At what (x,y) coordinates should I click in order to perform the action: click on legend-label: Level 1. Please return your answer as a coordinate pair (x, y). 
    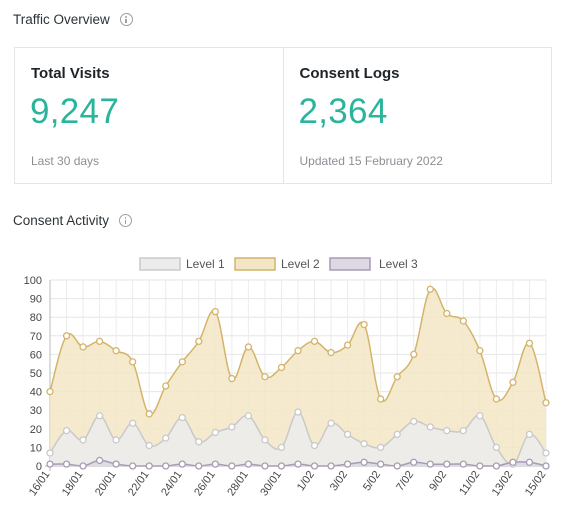
    Looking at the image, I should click on (205, 264).